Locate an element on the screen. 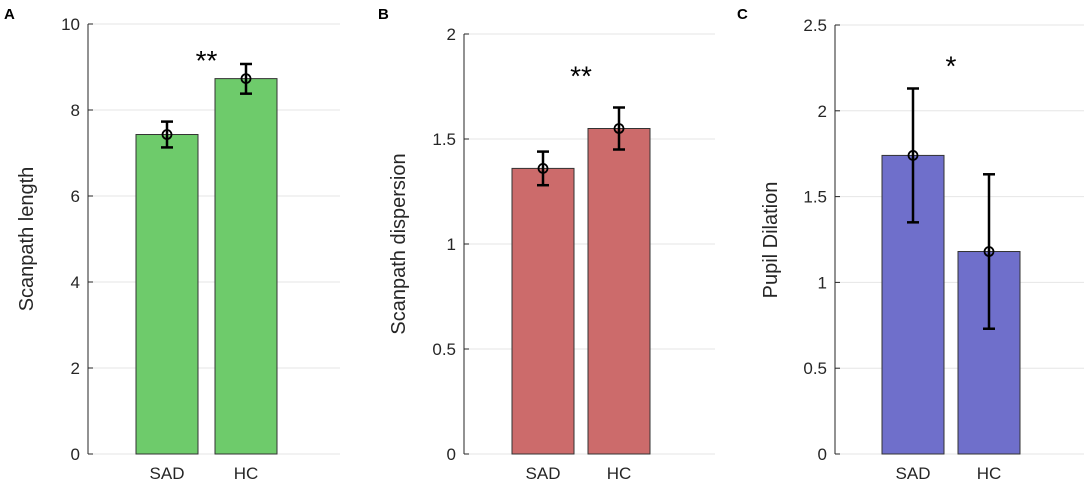 The image size is (1084, 486). y-tick-label: 10 is located at coordinates (70, 24).